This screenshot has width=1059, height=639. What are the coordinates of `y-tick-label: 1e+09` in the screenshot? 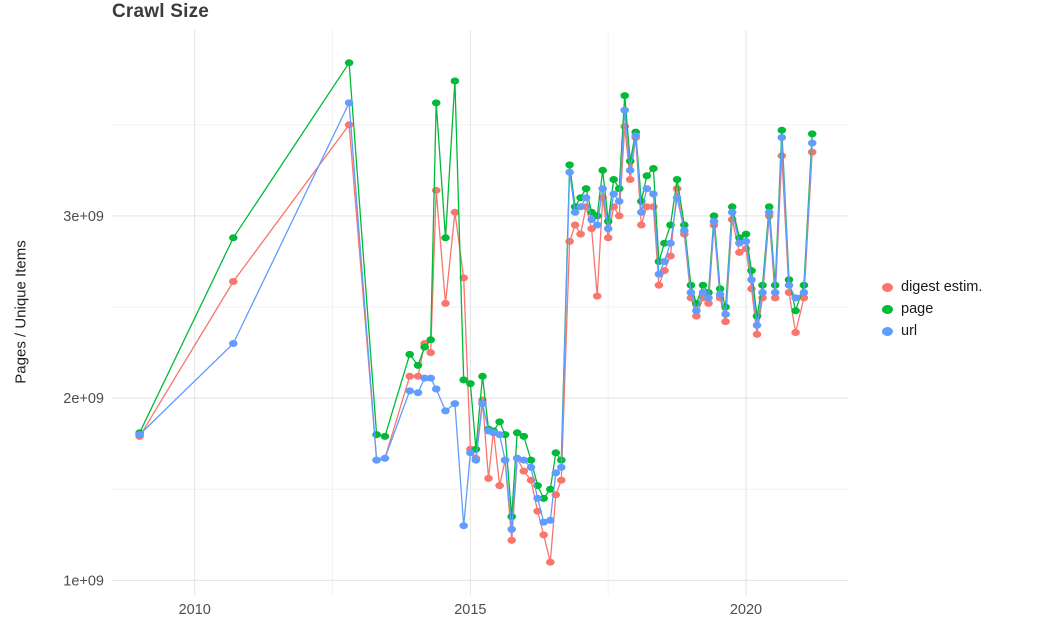 It's located at (83, 581).